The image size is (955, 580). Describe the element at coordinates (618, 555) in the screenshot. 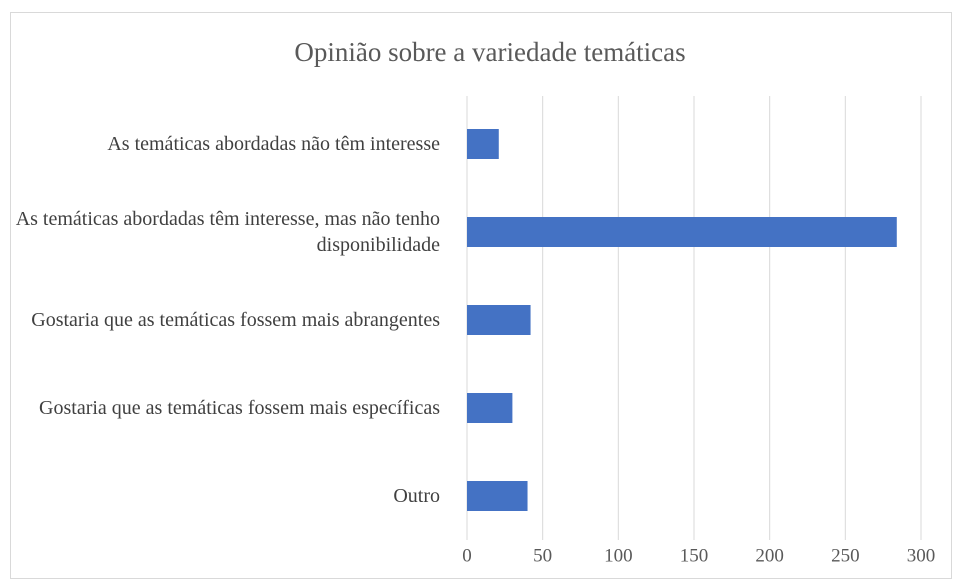

I see `x-tick-label: 100` at that location.